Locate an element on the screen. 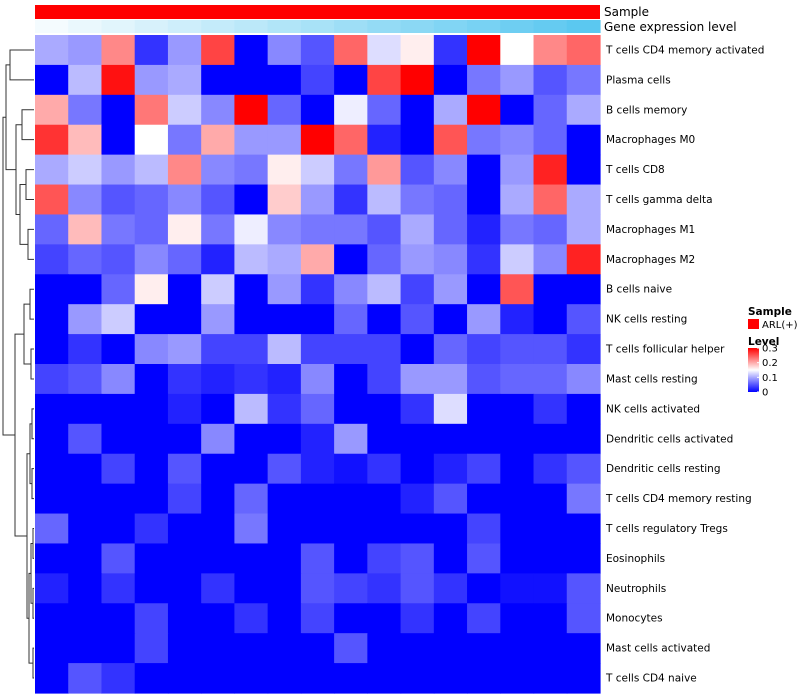 The height and width of the screenshot is (700, 800). legend-level-tick-label: 0.1 is located at coordinates (770, 378).